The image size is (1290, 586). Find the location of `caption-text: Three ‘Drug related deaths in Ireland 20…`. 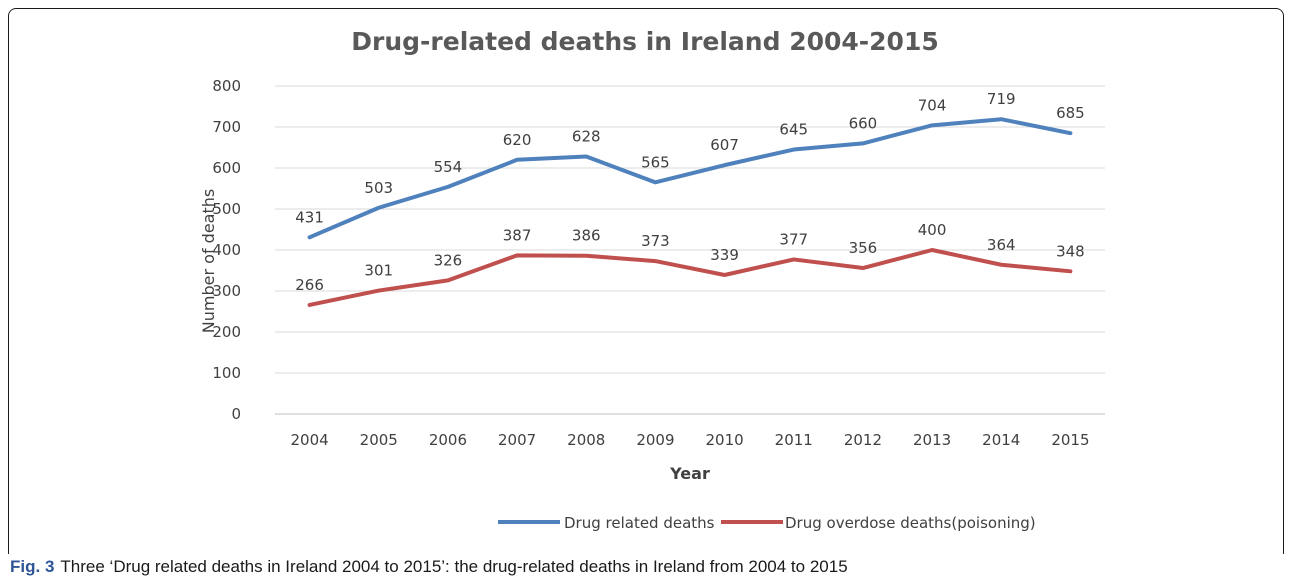

caption-text: Three ‘Drug related deaths in Ireland 20… is located at coordinates (454, 566).